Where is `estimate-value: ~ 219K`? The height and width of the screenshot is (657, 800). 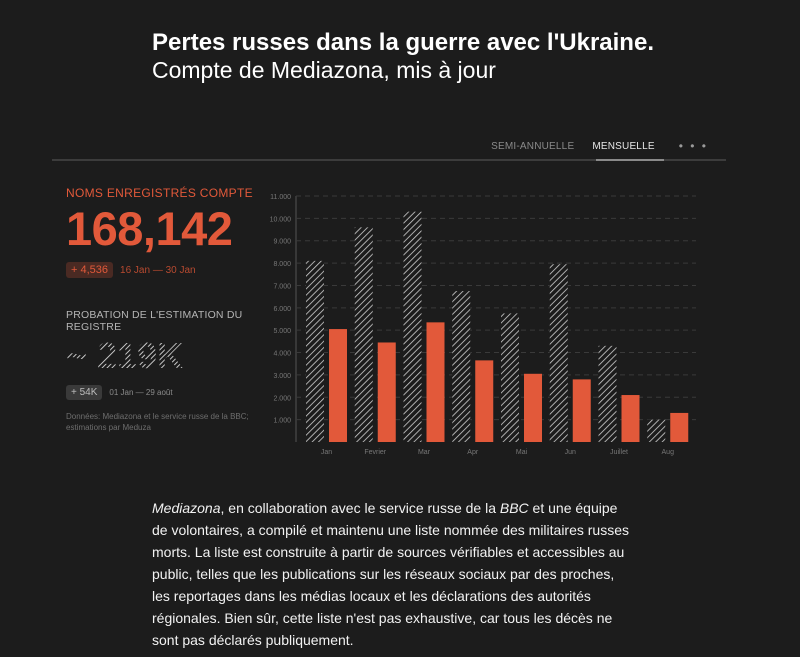 estimate-value: ~ 219K is located at coordinates (124, 356).